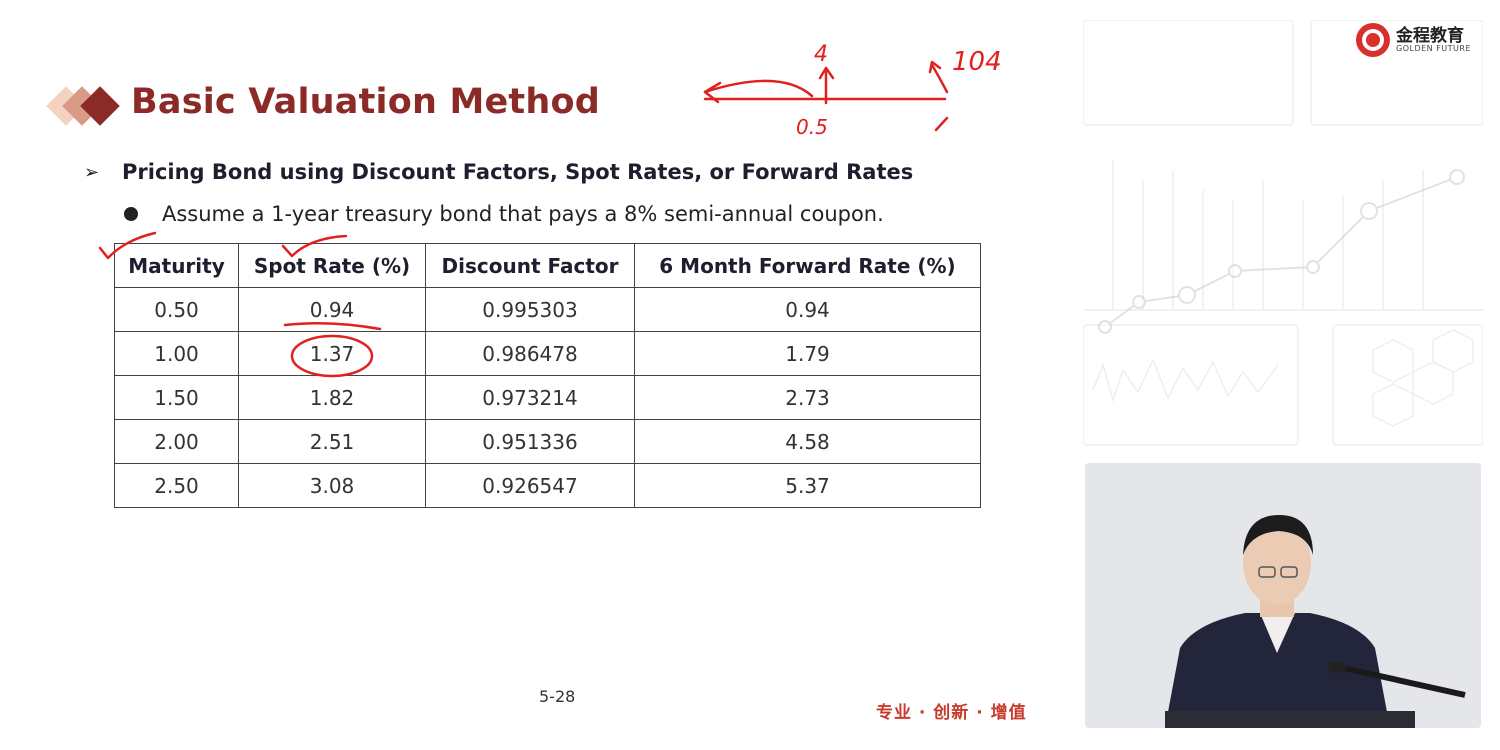 This screenshot has height=750, width=1500. What do you see at coordinates (530, 353) in the screenshot?
I see `cell-discount-factor: 0.986478` at bounding box center [530, 353].